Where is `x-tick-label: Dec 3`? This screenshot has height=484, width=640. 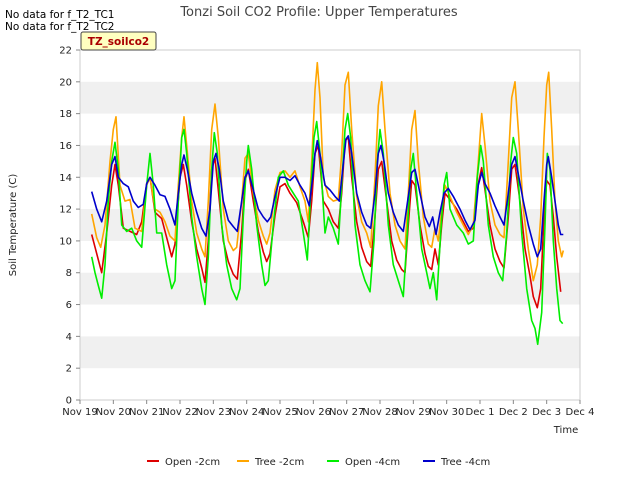
x-tick-label: Dec 3 is located at coordinates (546, 412).